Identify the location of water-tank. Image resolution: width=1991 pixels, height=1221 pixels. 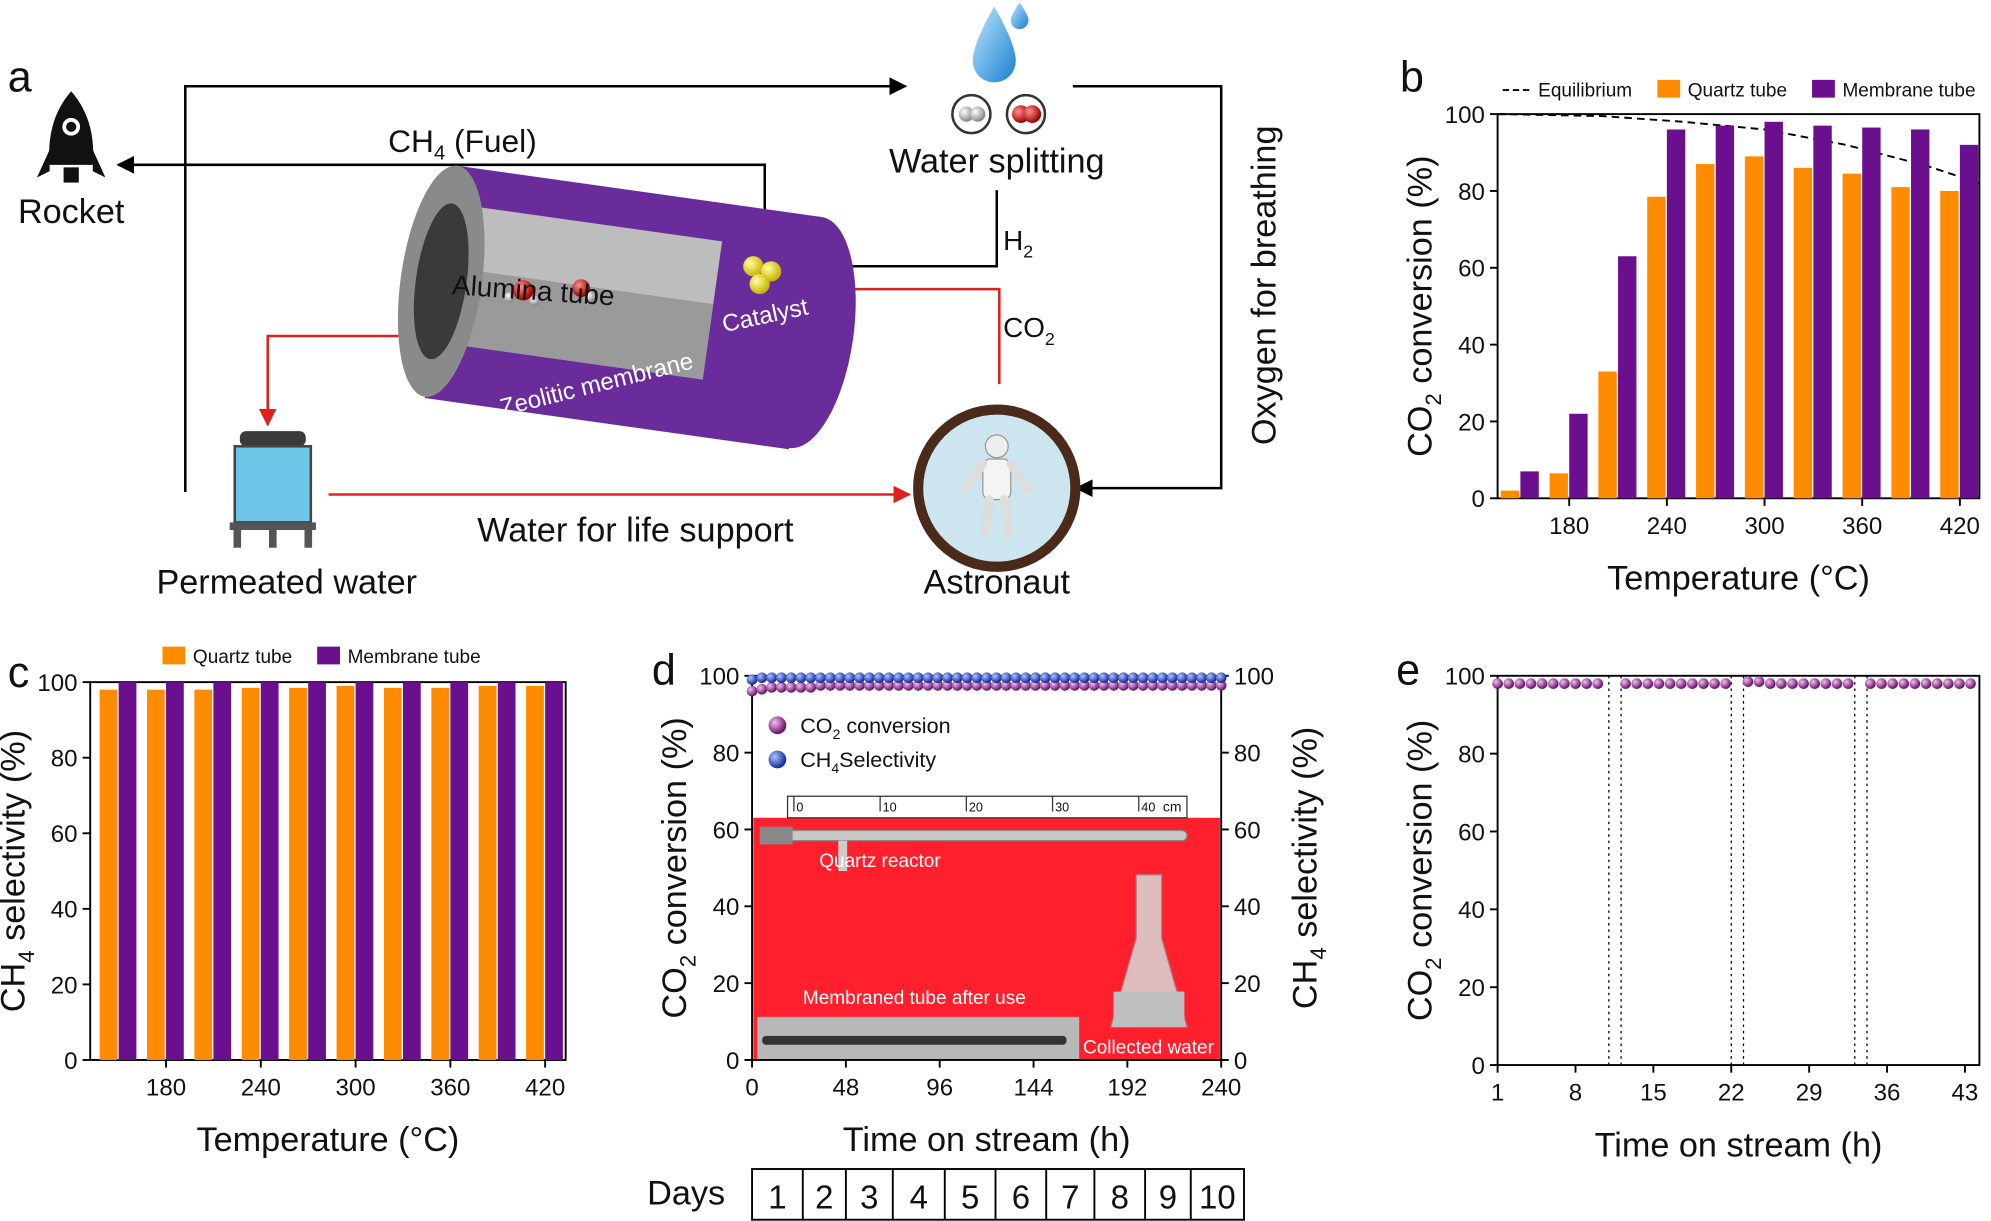
(272, 489).